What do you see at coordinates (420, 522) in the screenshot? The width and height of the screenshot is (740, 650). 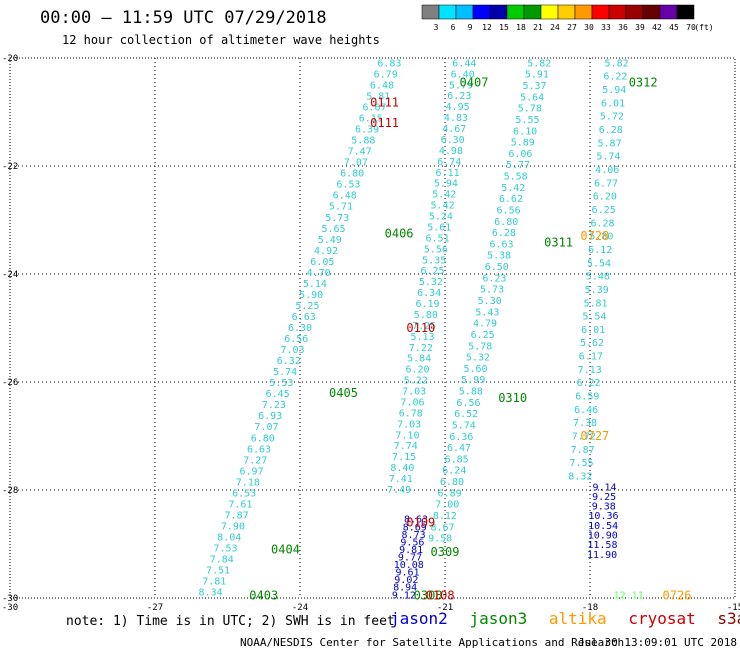 I see `pass-label: 0109` at bounding box center [420, 522].